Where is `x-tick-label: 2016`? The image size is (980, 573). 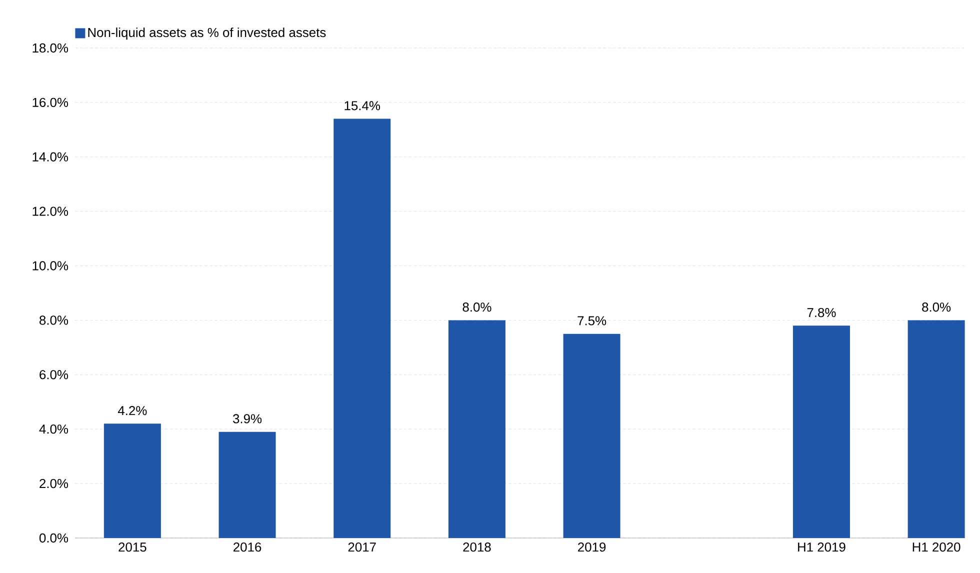 x-tick-label: 2016 is located at coordinates (248, 547).